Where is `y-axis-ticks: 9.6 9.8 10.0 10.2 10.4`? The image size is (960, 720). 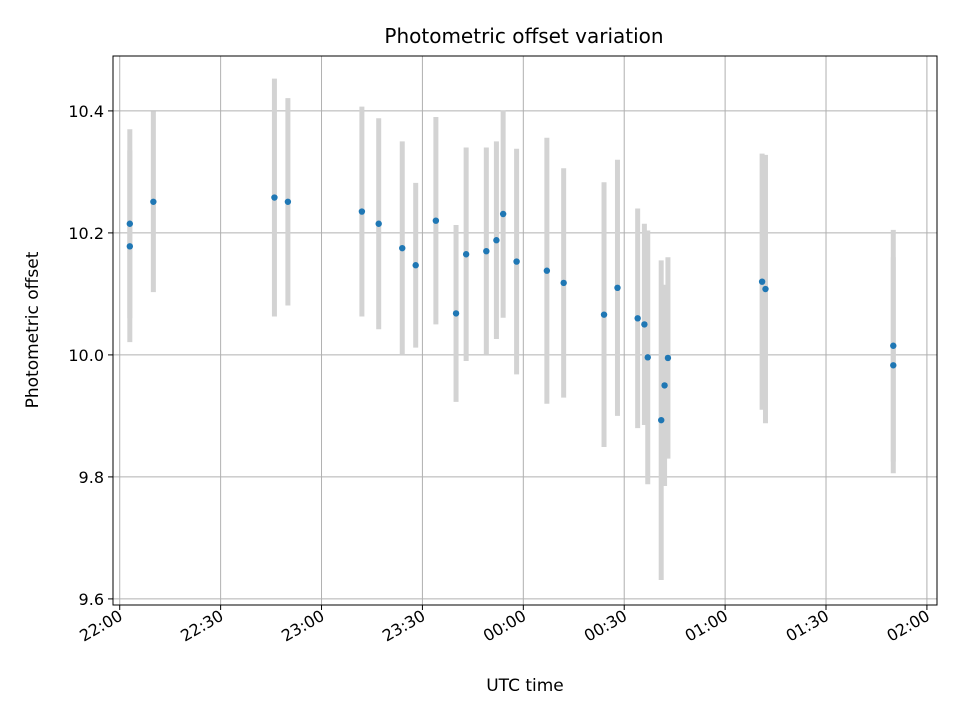 y-axis-ticks: 9.6 9.8 10.0 10.2 10.4 is located at coordinates (90, 355).